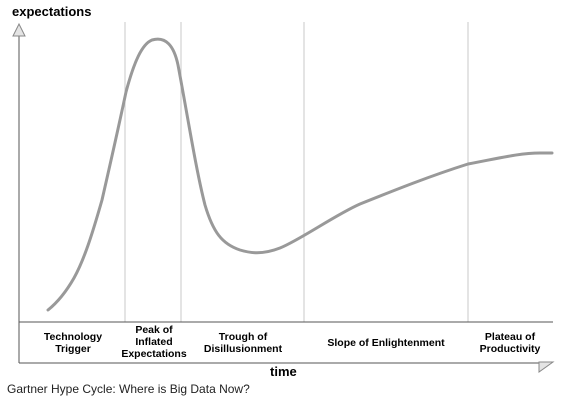 The width and height of the screenshot is (575, 403). I want to click on phase-label-text: Technology Trigger, so click(73, 343).